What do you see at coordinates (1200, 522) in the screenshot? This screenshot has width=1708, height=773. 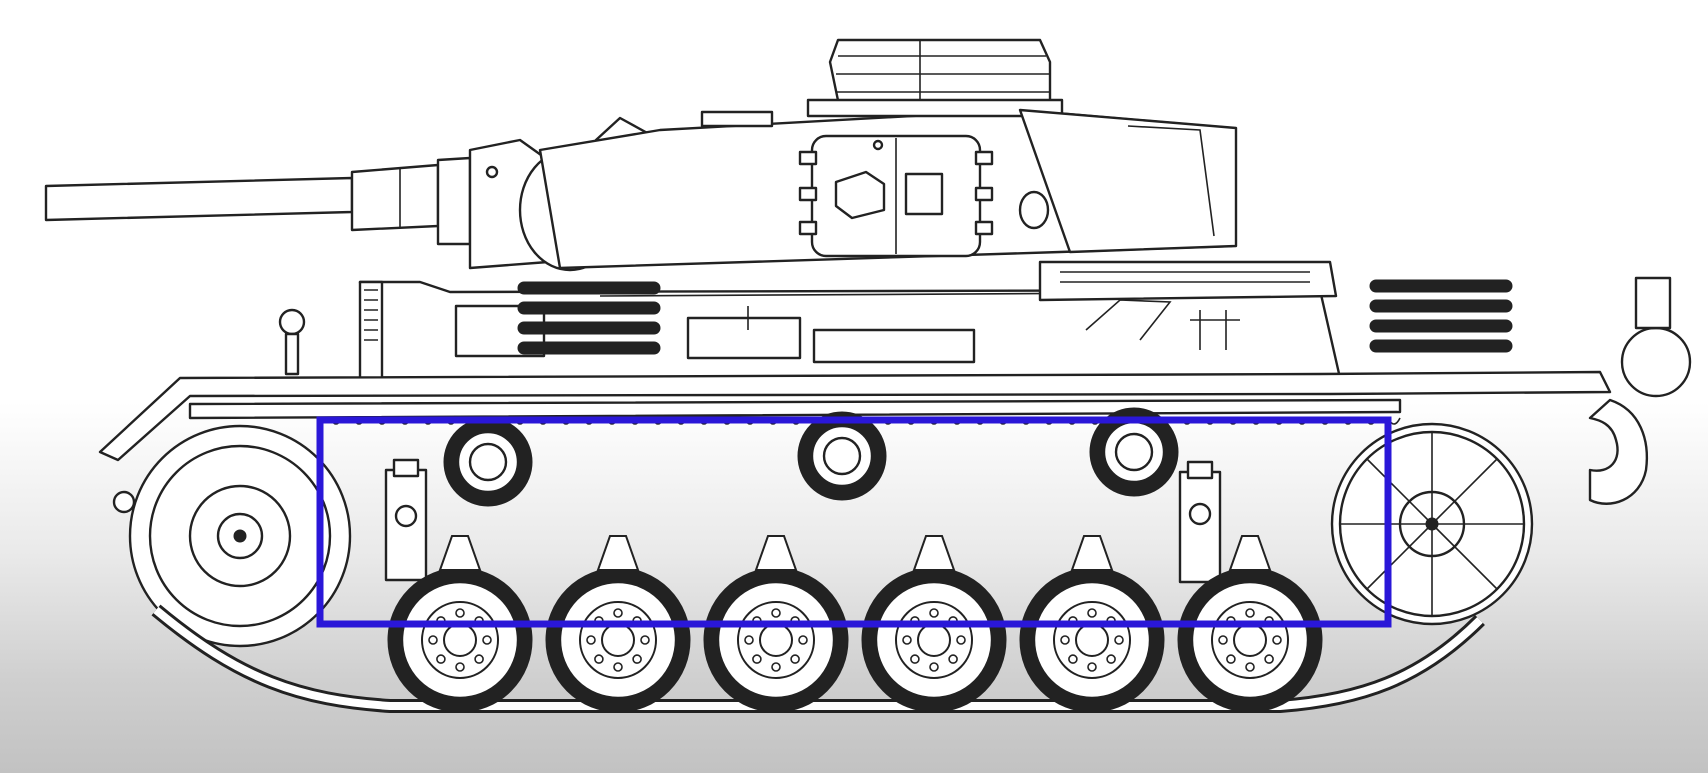 I see `shock-absorber-rear` at bounding box center [1200, 522].